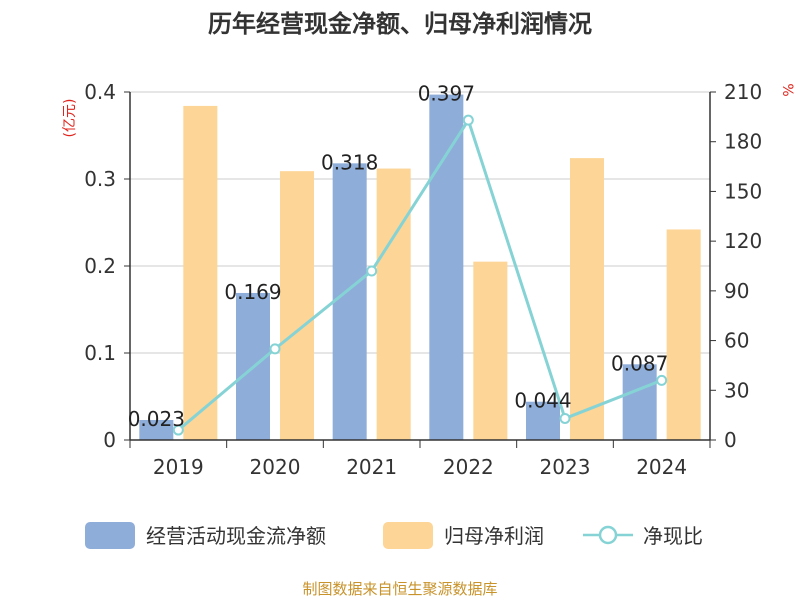  What do you see at coordinates (349, 162) in the screenshot?
I see `bar-data-label: 0.318` at bounding box center [349, 162].